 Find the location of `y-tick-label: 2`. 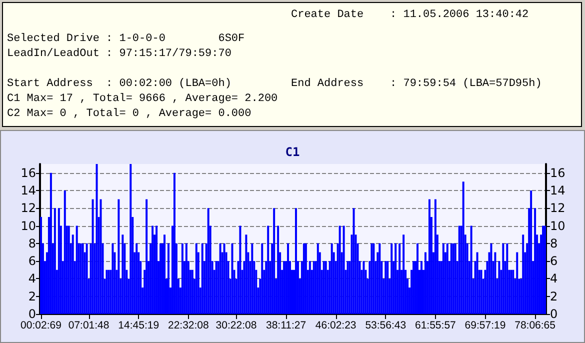

y-tick-label: 2 is located at coordinates (32, 296).